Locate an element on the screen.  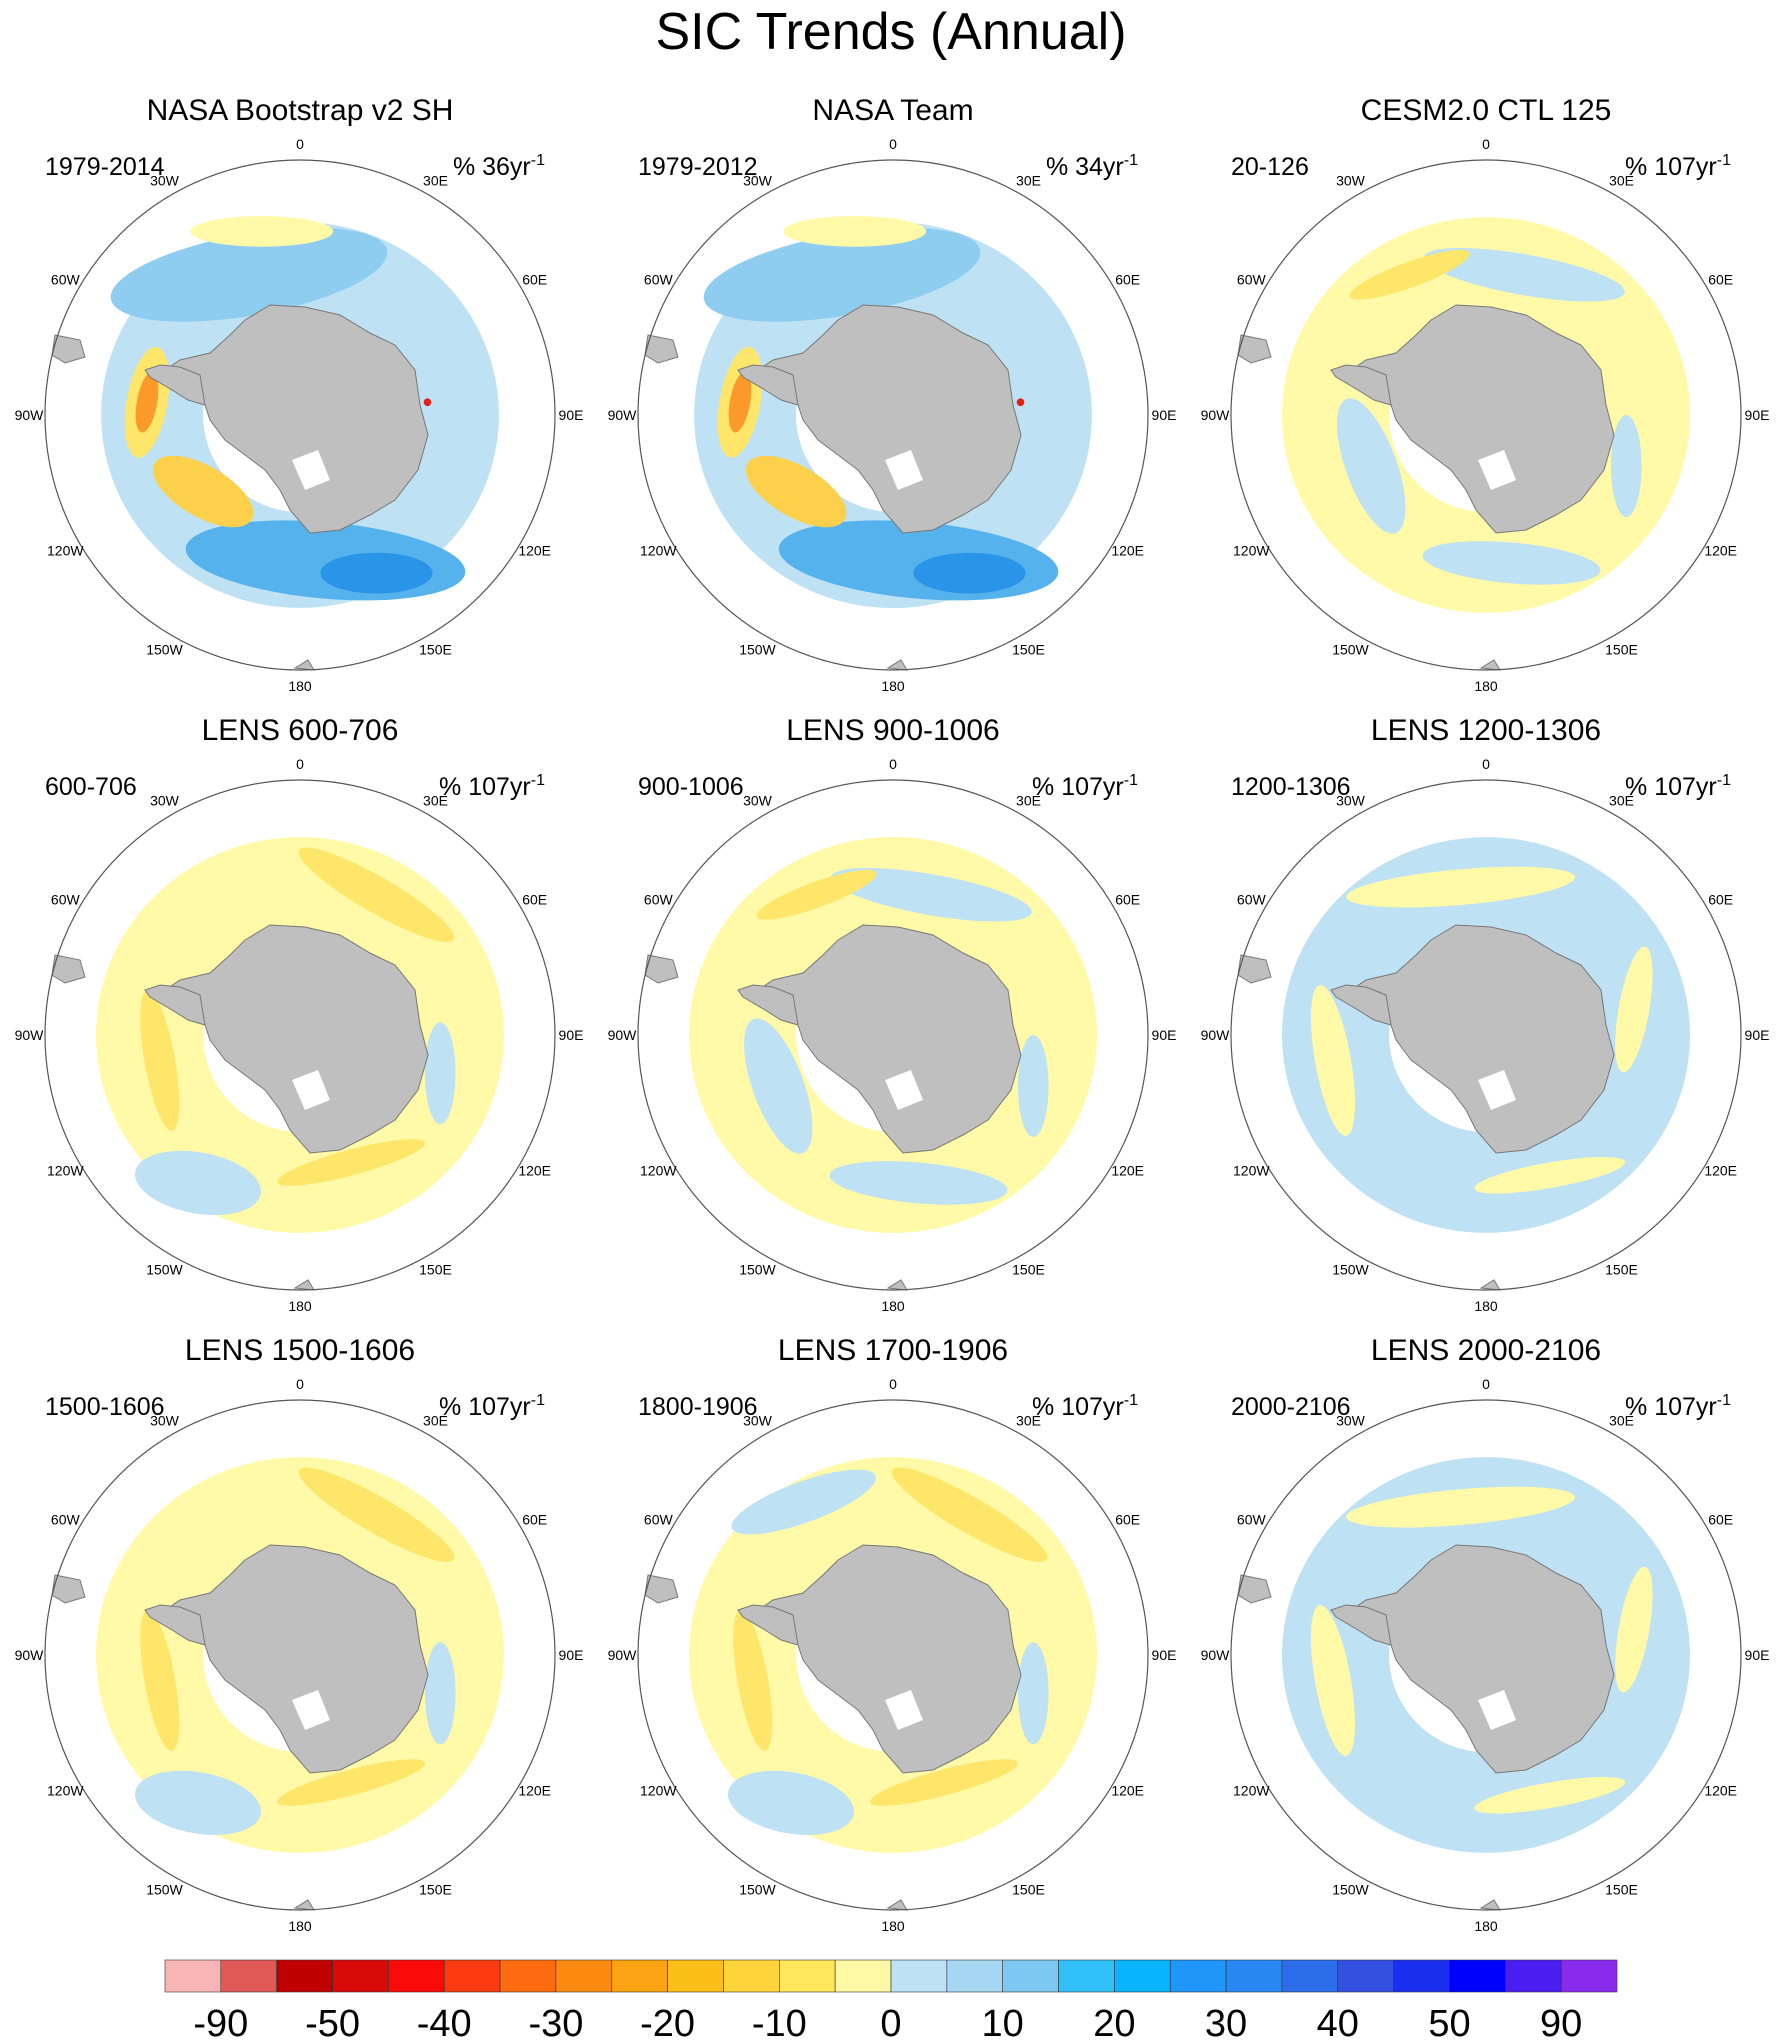
panel-period: 1500-1606 is located at coordinates (105, 1407).